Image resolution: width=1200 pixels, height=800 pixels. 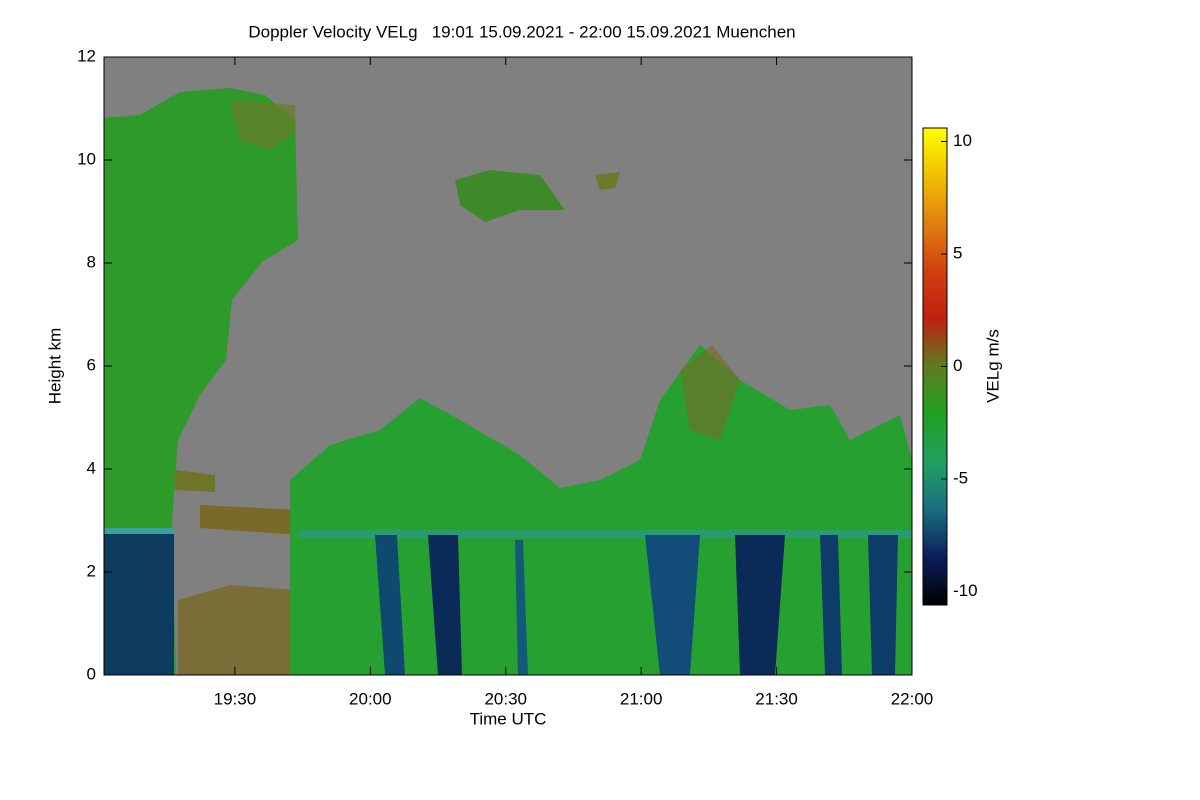 I want to click on colorbar-tick-label: -10, so click(x=965, y=590).